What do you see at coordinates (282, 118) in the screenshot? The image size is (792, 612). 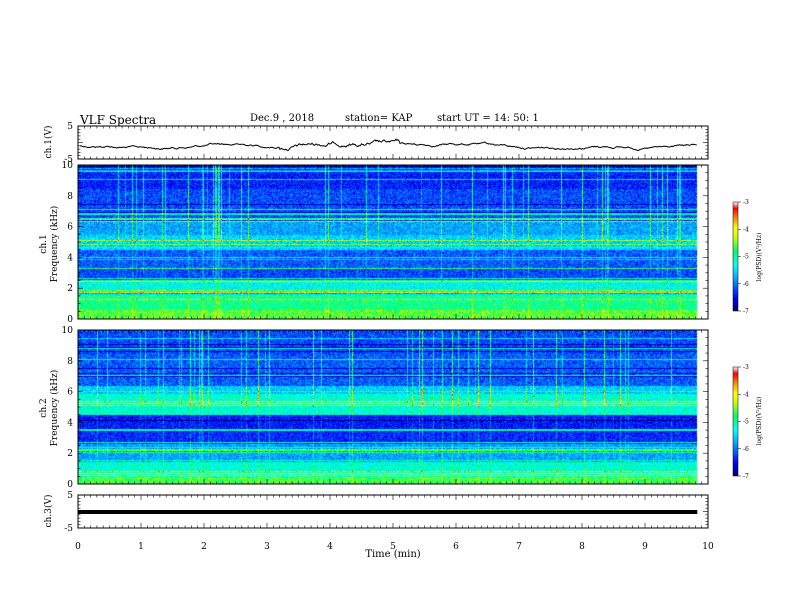 I see `date-label: Dec.9 , 2018` at bounding box center [282, 118].